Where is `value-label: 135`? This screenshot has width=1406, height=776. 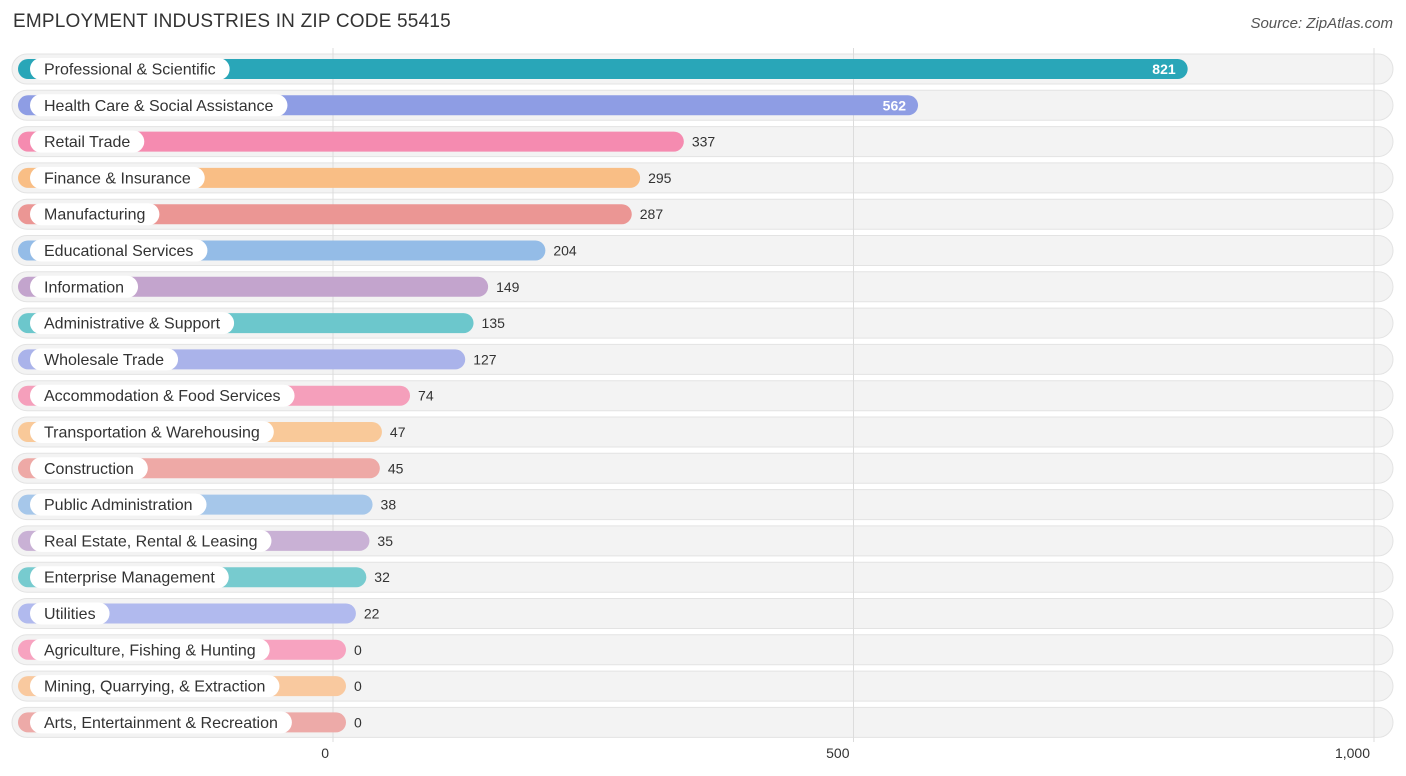
value-label: 135 is located at coordinates (494, 323).